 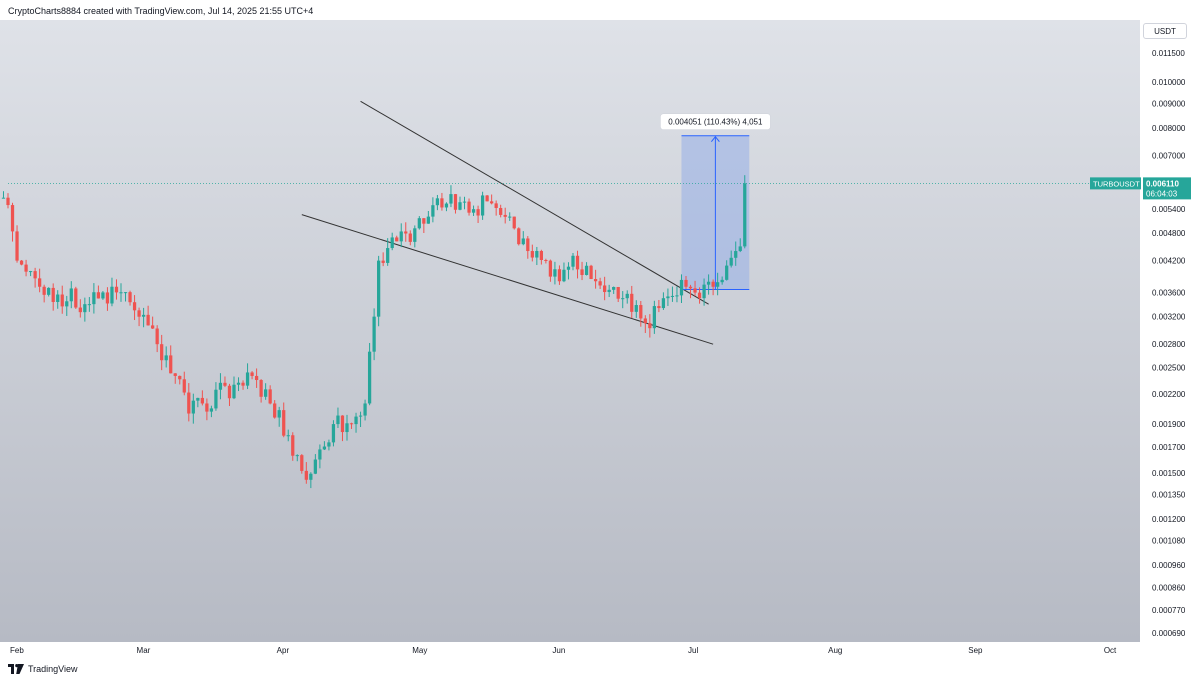 I want to click on time-tick-label: Mar, so click(x=144, y=650).